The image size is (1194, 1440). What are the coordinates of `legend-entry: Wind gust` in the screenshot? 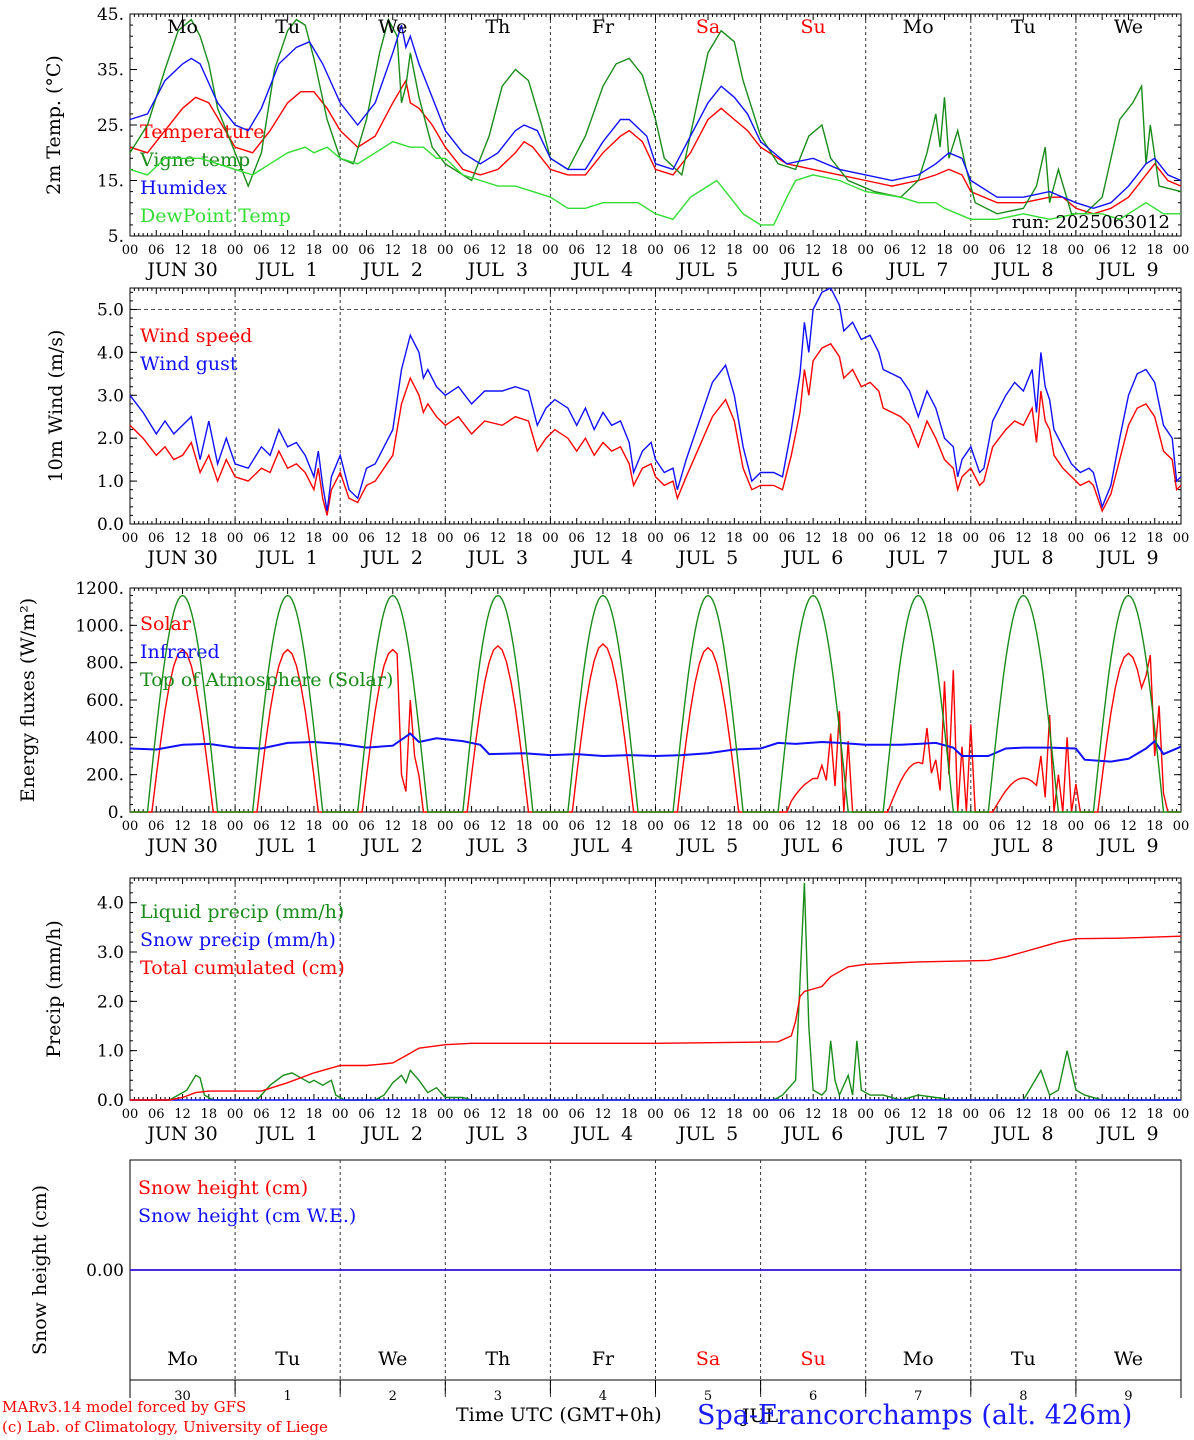 It's located at (189, 364).